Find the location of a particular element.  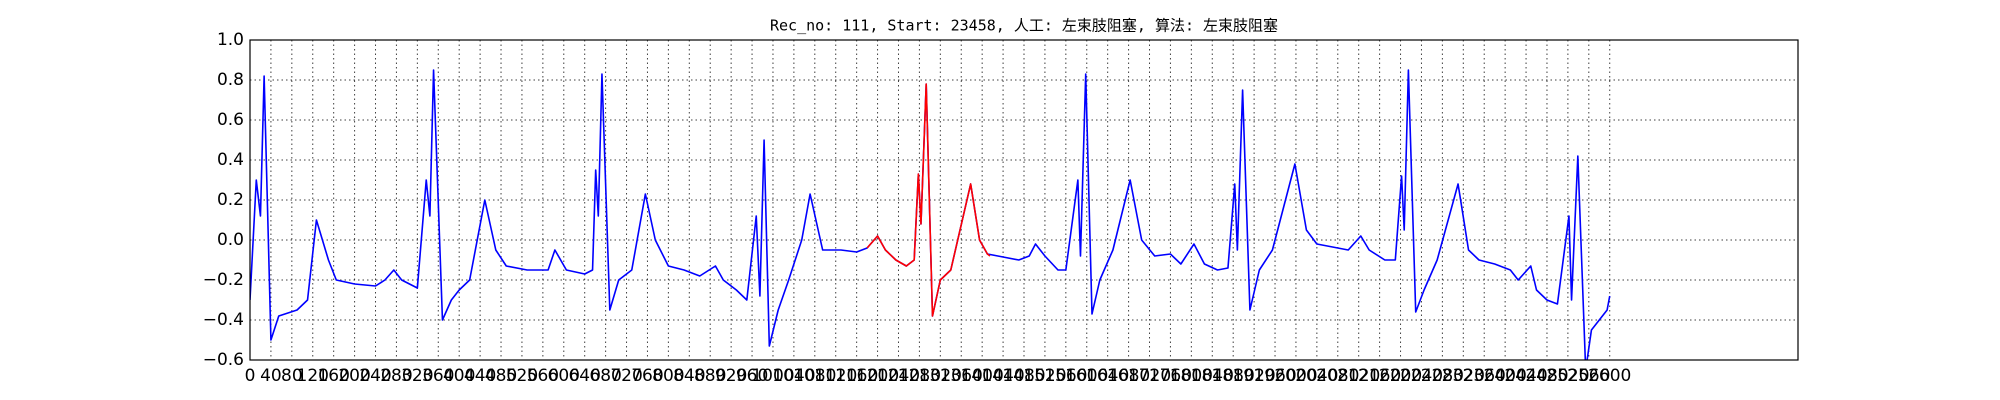

x-tick-label: 2160 is located at coordinates (1379, 376).